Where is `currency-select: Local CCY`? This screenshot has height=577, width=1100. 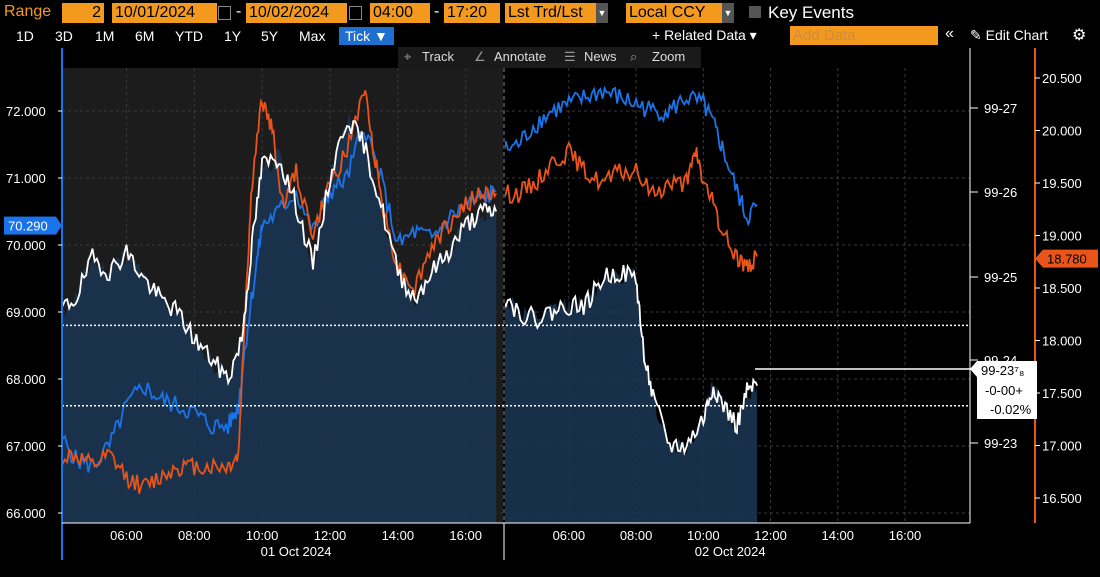 currency-select: Local CCY is located at coordinates (674, 13).